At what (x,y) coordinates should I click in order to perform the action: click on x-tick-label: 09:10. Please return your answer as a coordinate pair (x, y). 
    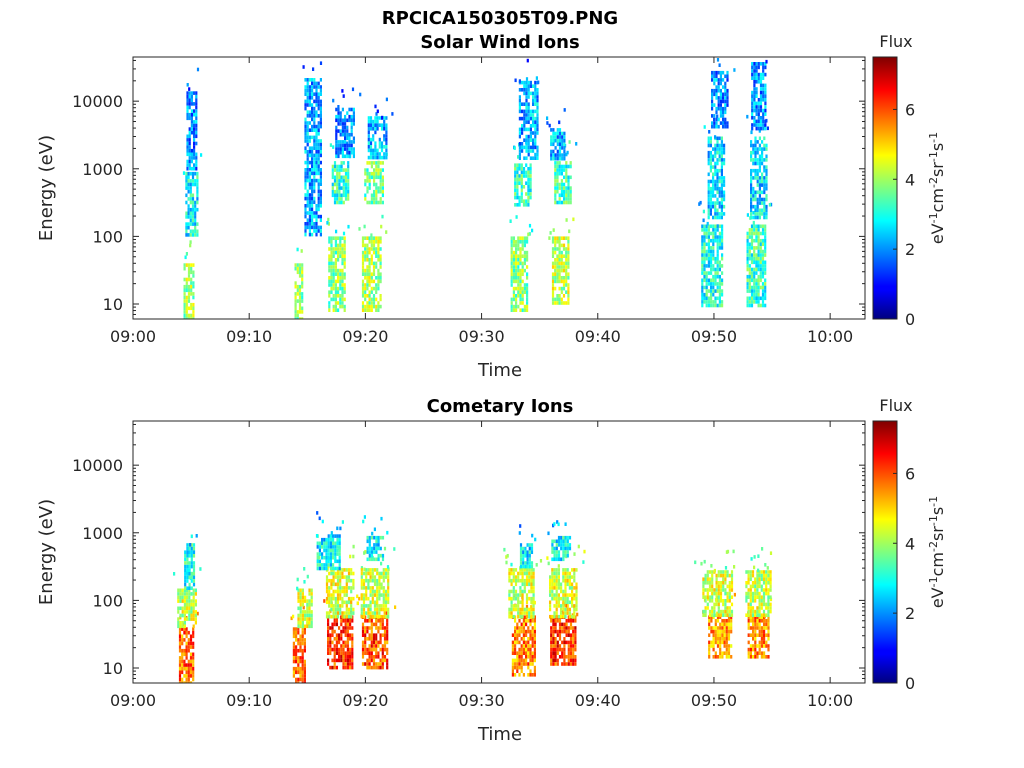
    Looking at the image, I should click on (249, 336).